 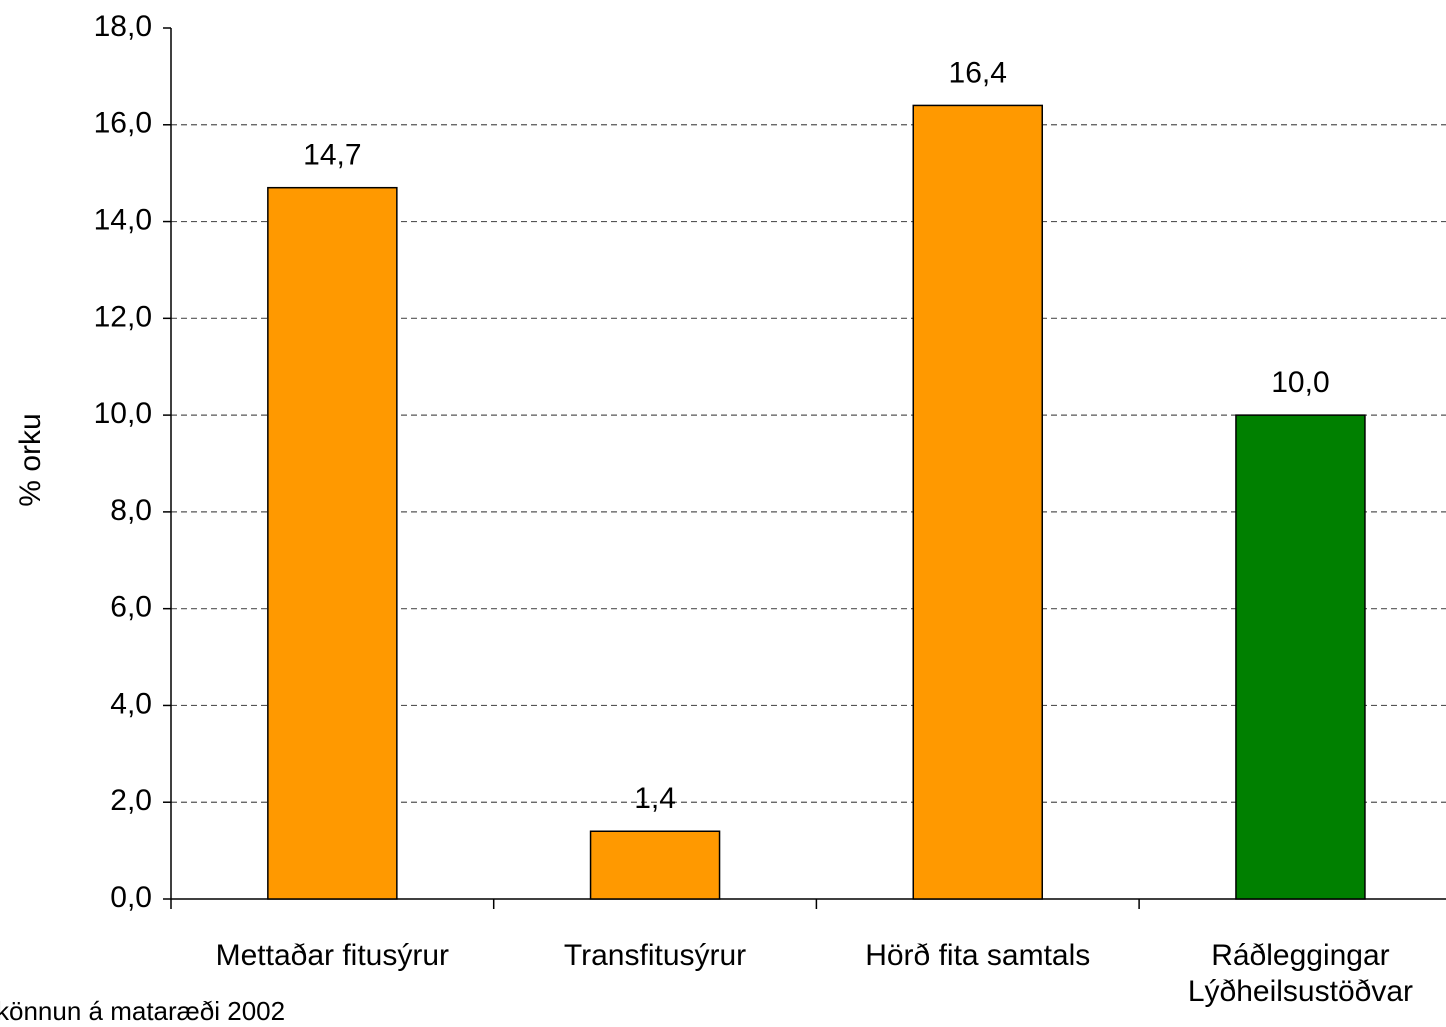 What do you see at coordinates (131, 510) in the screenshot?
I see `y-tick-label: 8,0` at bounding box center [131, 510].